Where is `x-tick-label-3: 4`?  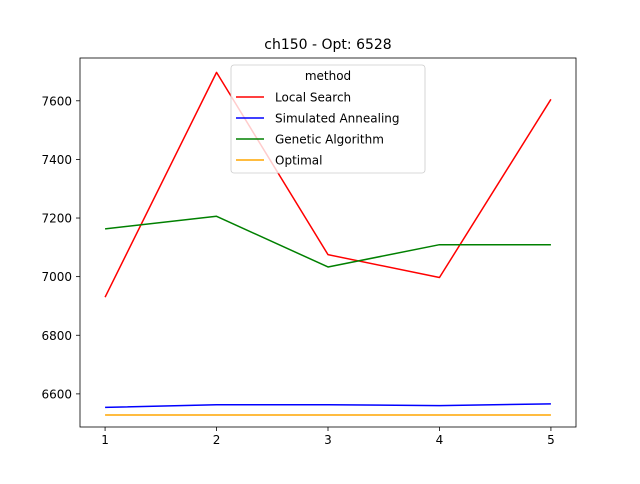
x-tick-label-3: 4 is located at coordinates (440, 440).